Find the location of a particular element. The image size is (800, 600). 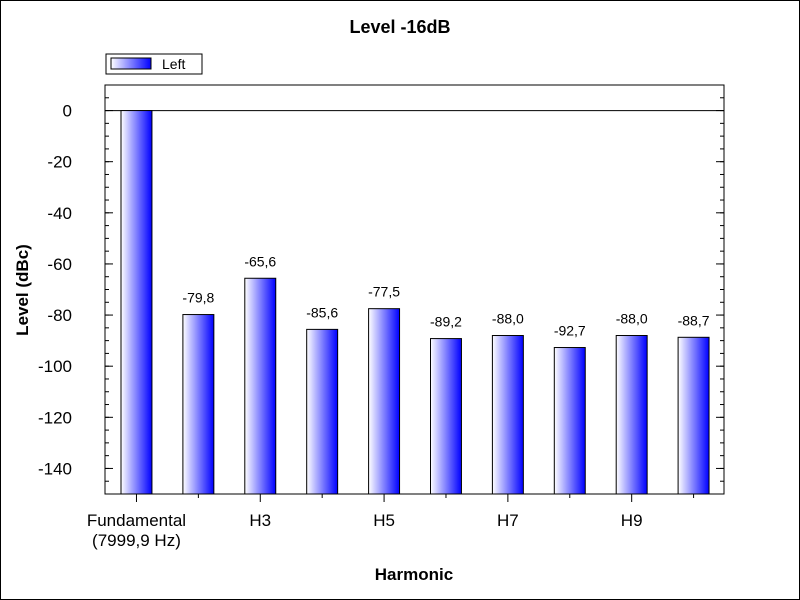

bar-fundamental is located at coordinates (136, 302).